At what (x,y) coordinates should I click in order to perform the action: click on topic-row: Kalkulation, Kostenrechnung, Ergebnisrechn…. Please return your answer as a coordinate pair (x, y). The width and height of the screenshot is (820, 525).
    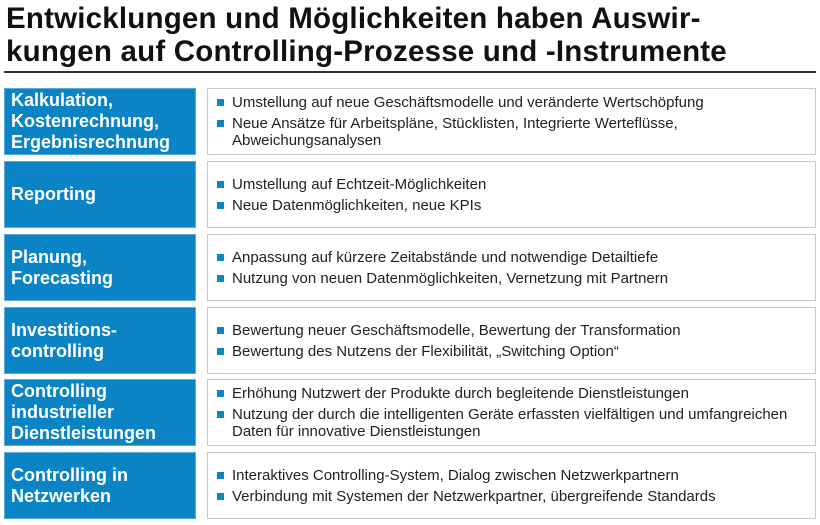
    Looking at the image, I should click on (410, 121).